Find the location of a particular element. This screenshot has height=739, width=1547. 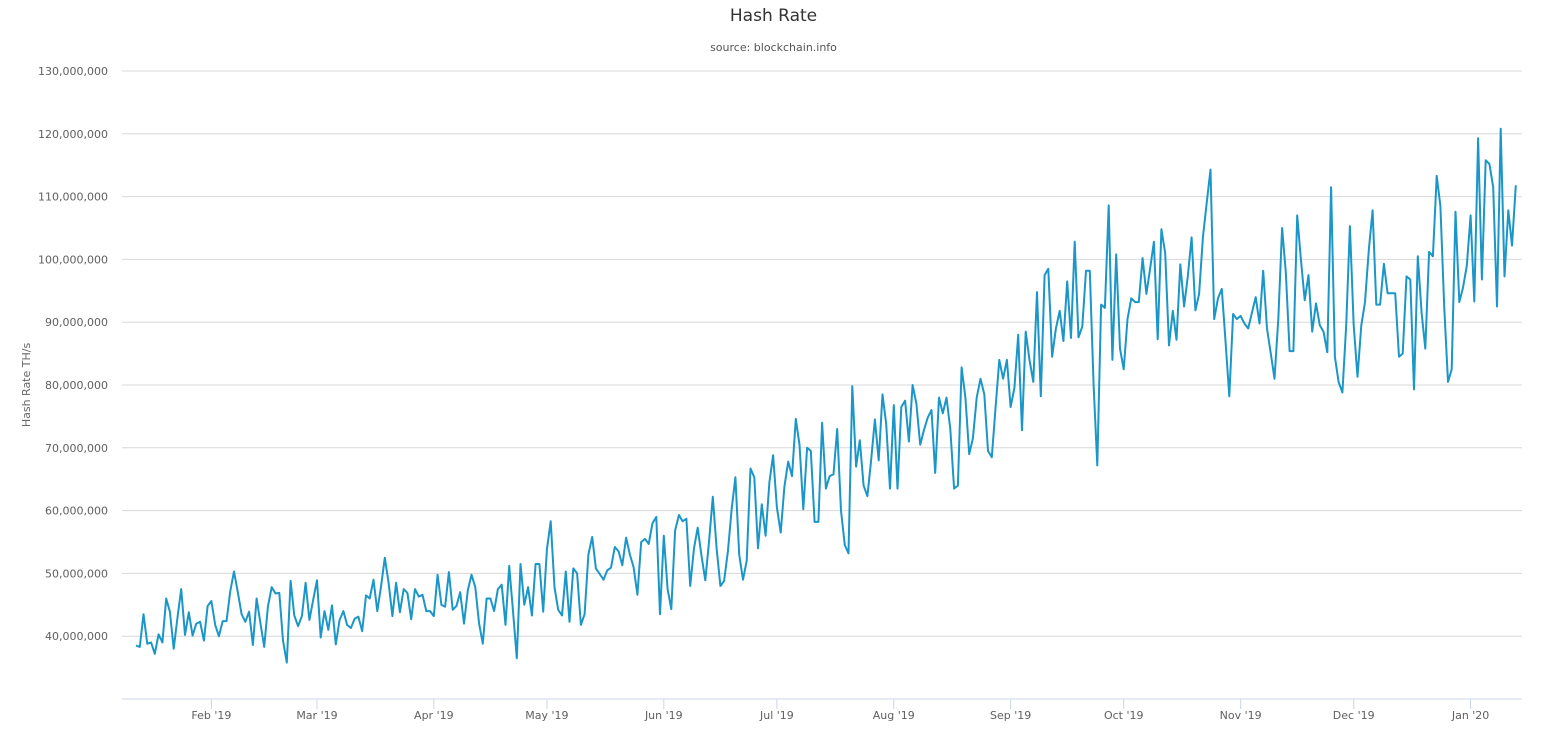

x-tick-label: Feb '19 is located at coordinates (211, 715).